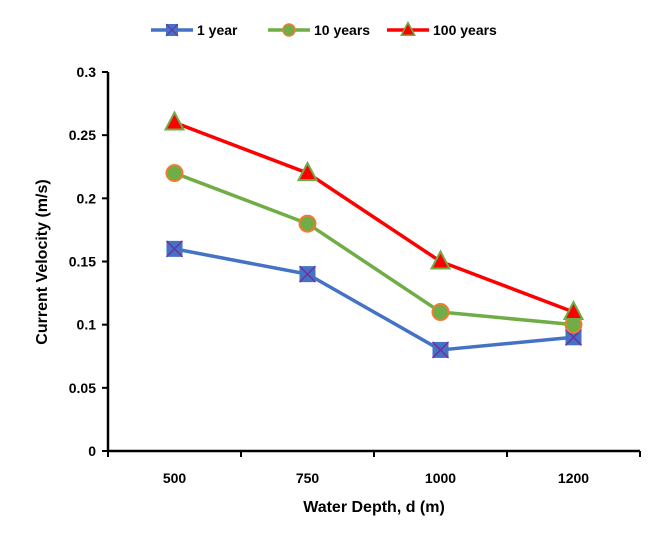 This screenshot has width=663, height=544. I want to click on legend-label: 100 years, so click(465, 30).